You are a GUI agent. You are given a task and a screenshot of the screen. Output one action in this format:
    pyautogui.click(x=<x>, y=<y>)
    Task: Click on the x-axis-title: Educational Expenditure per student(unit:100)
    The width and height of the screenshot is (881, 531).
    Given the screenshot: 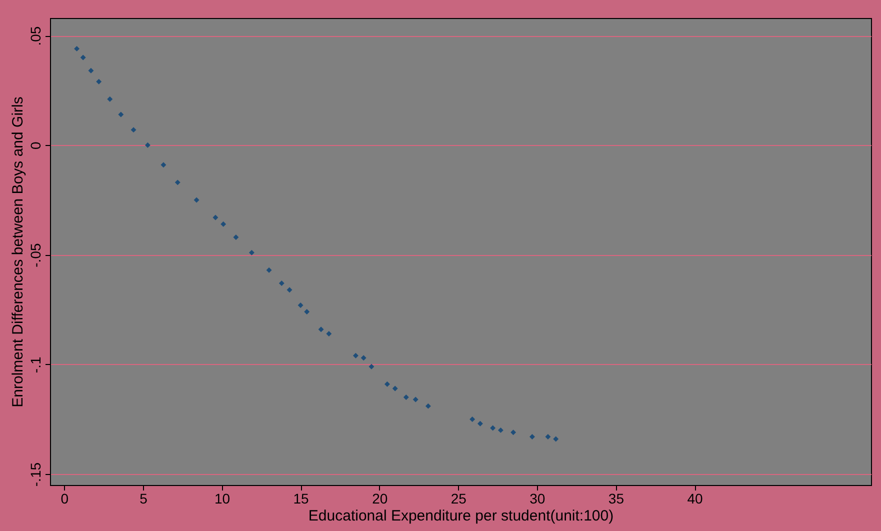 What is the action you would take?
    pyautogui.click(x=461, y=516)
    